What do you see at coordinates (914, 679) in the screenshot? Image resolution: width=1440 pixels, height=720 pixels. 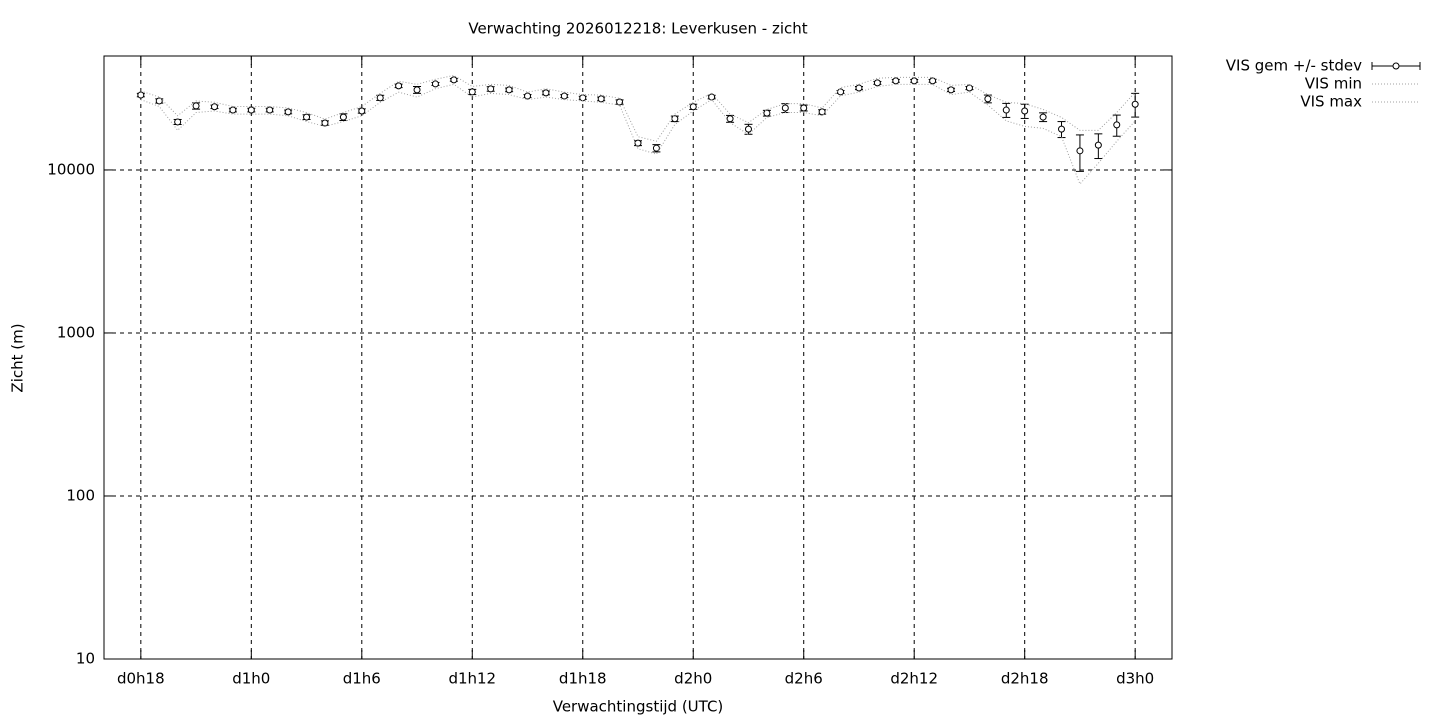 I see `x-tick-label: d2h12` at bounding box center [914, 679].